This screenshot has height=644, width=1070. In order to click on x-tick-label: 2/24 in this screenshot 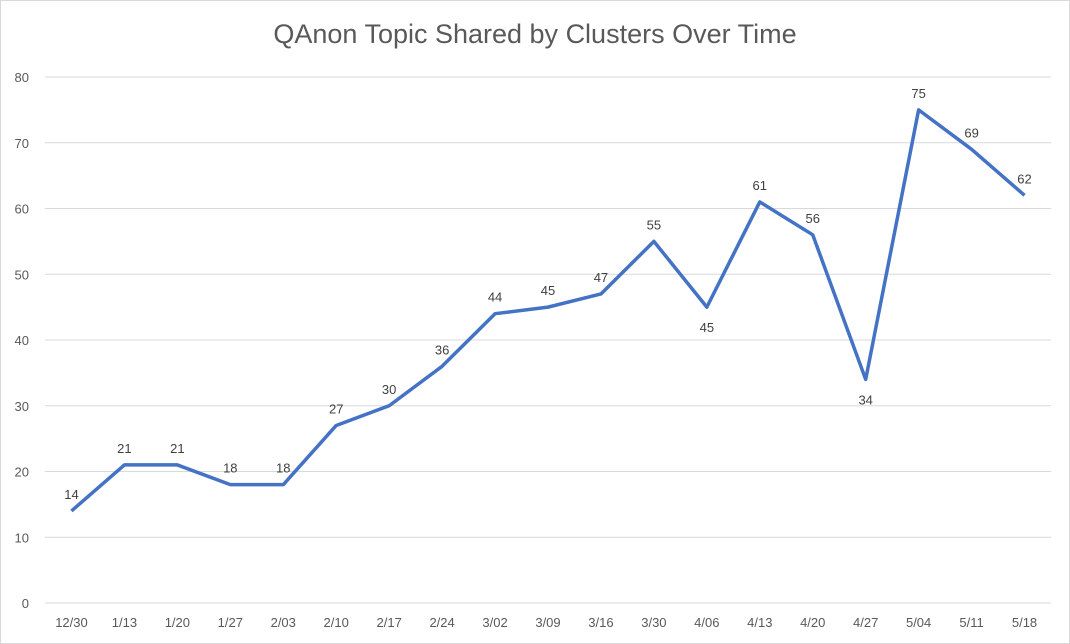, I will do `click(441, 622)`.